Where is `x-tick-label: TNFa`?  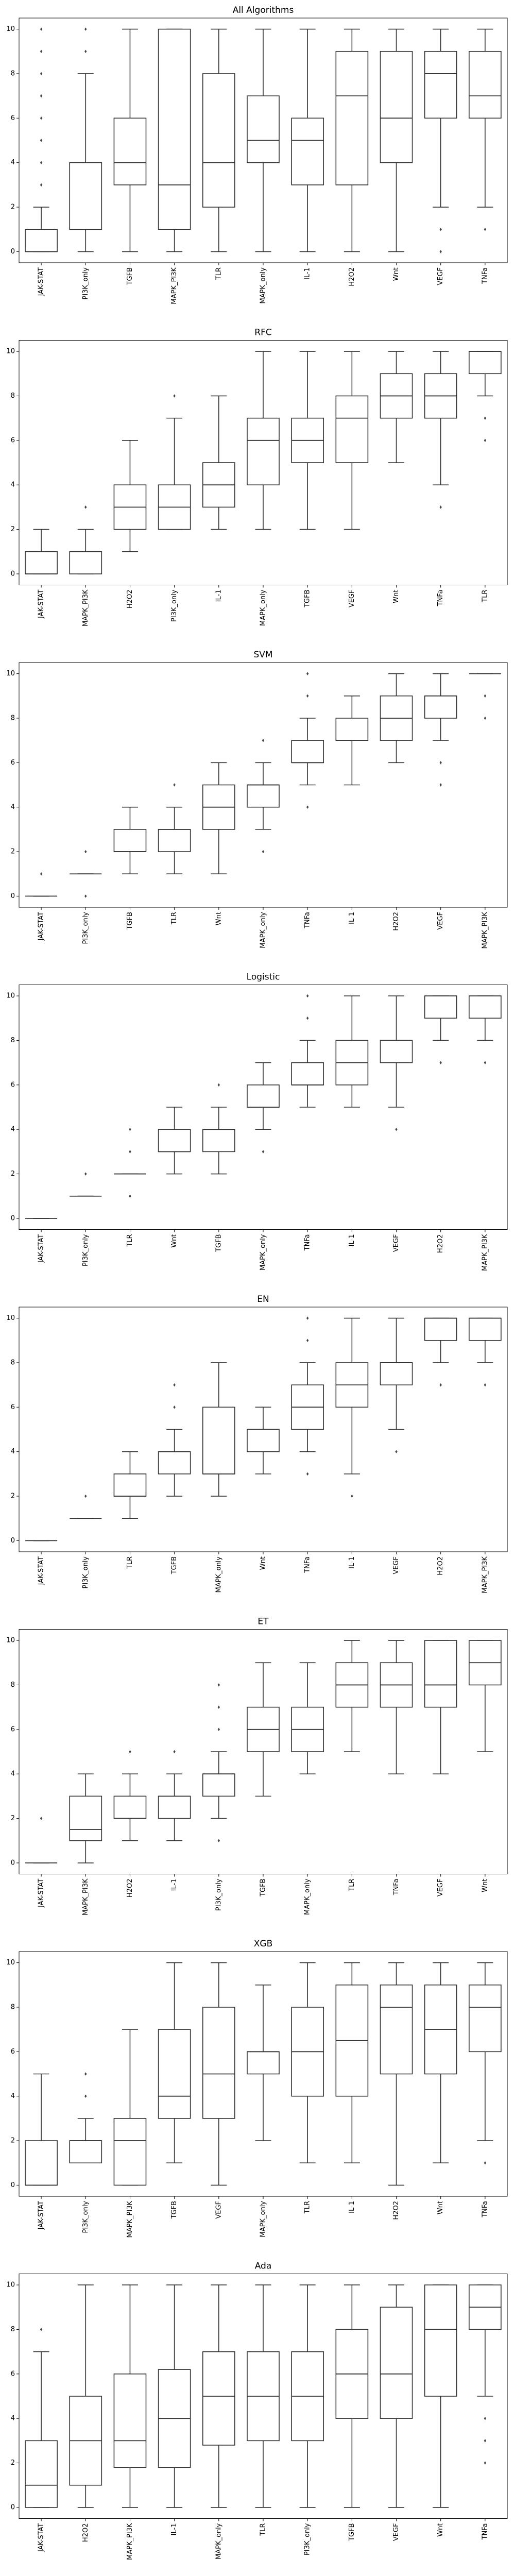
x-tick-label: TNFa is located at coordinates (485, 275).